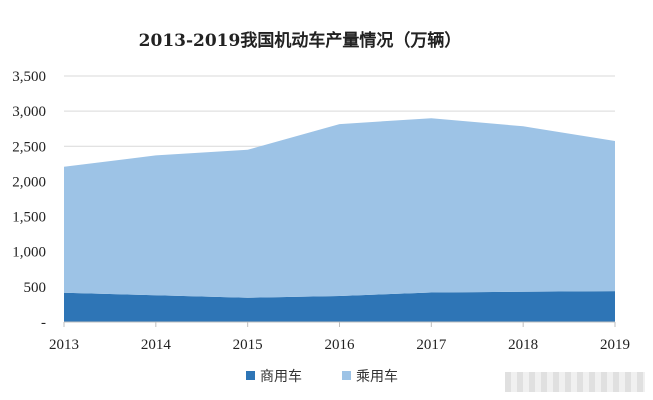 The height and width of the screenshot is (400, 653). I want to click on x-tick-label: 2016, so click(340, 345).